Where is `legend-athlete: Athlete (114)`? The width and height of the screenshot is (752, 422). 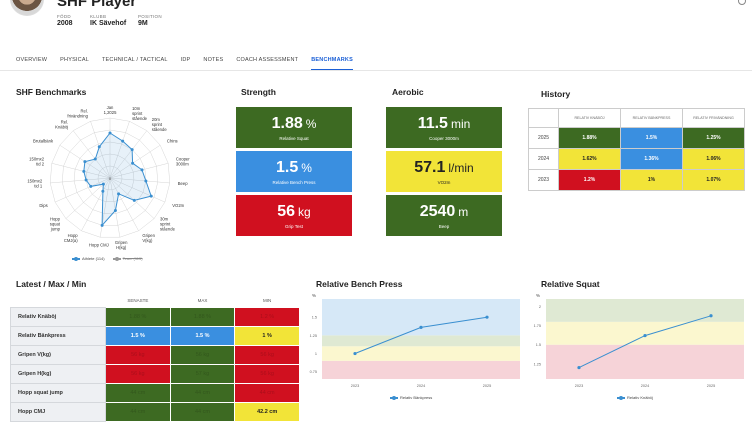
legend-athlete: Athlete (114) is located at coordinates (88, 258).